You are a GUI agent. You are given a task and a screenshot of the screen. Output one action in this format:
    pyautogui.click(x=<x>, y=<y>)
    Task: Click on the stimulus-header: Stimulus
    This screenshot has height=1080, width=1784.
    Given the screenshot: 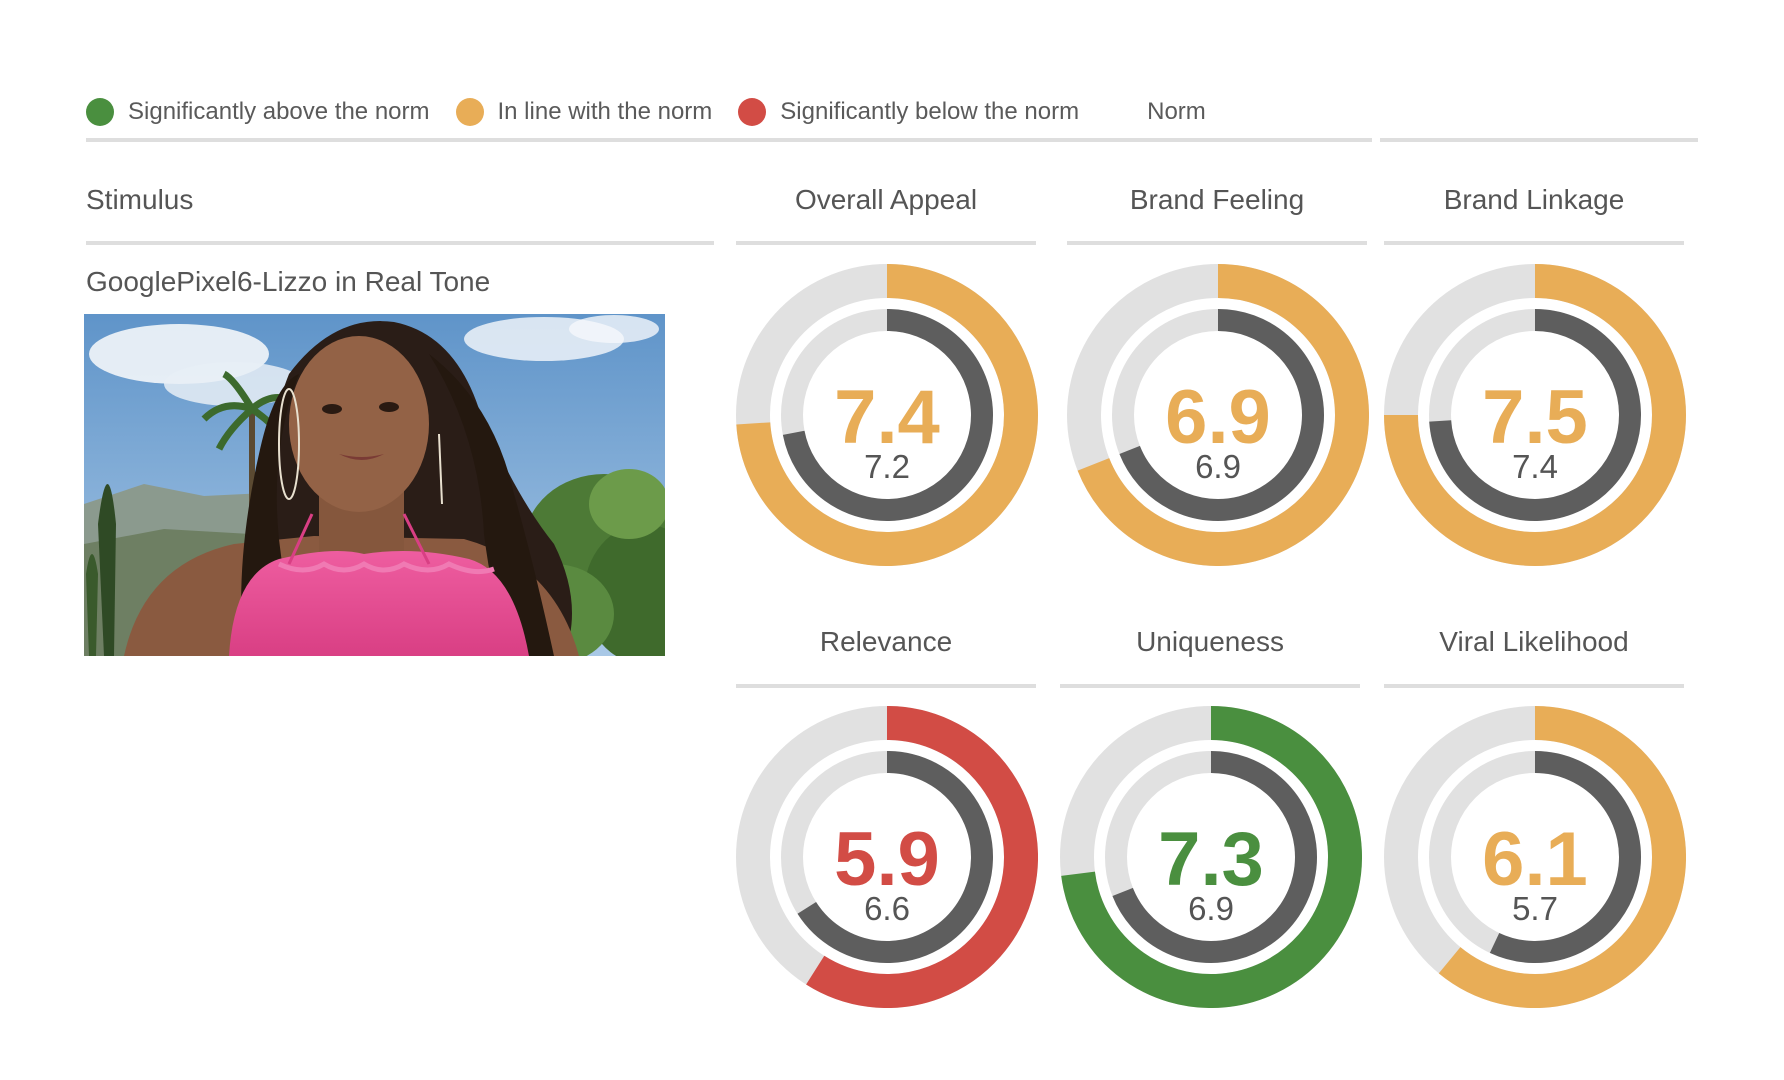 What is the action you would take?
    pyautogui.click(x=140, y=199)
    